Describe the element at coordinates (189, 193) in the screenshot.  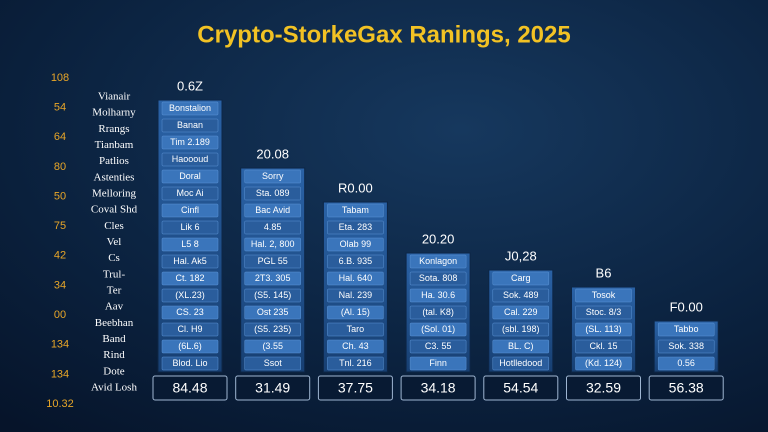
I see `cell-text: Moc Ai` at that location.